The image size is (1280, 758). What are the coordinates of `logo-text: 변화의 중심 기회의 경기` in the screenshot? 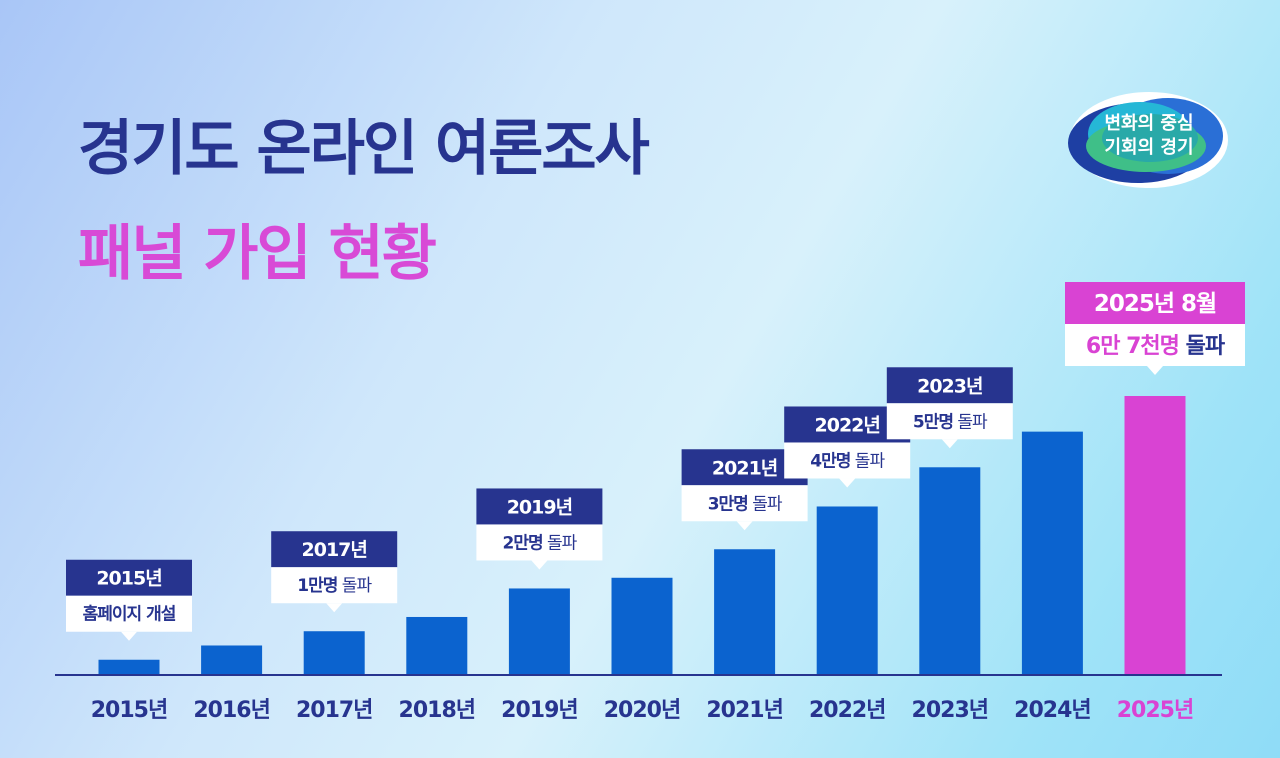 It's located at (1149, 136).